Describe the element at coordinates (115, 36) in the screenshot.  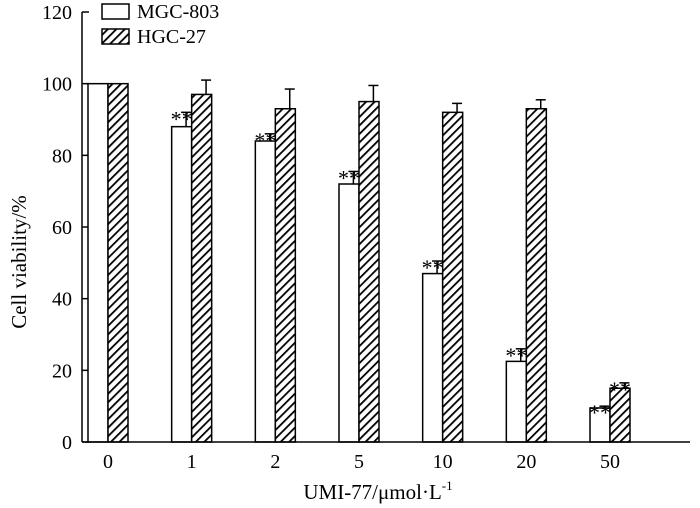
I see `legend-swatch-hgc27` at that location.